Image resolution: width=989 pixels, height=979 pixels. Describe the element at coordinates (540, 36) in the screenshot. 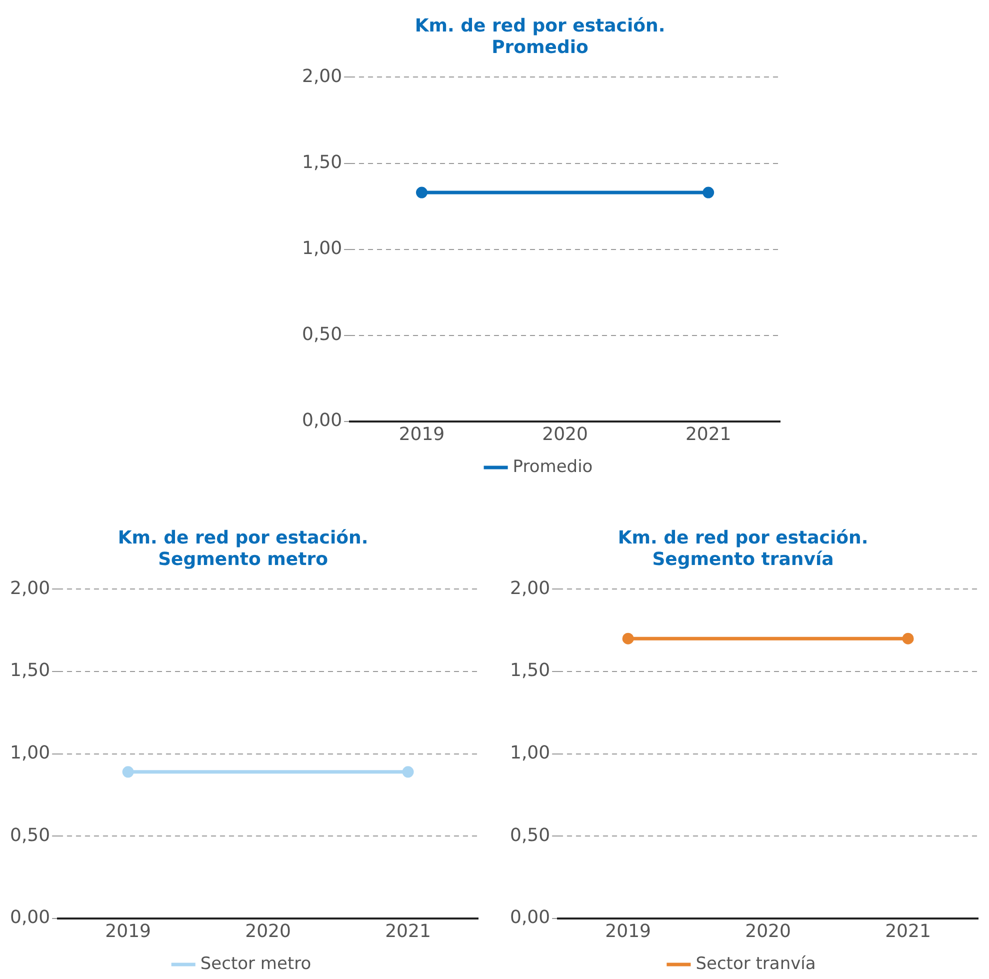

I see `chart-title: Km. de red por estación. Promedio` at that location.